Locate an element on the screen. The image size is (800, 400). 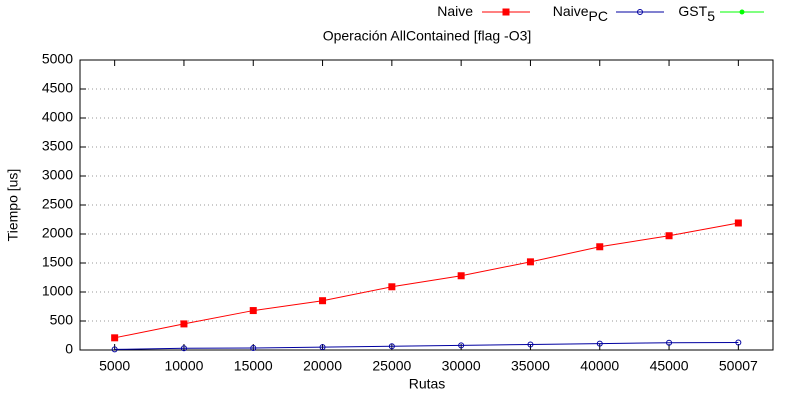
y-tick-label: 500 is located at coordinates (62, 320).